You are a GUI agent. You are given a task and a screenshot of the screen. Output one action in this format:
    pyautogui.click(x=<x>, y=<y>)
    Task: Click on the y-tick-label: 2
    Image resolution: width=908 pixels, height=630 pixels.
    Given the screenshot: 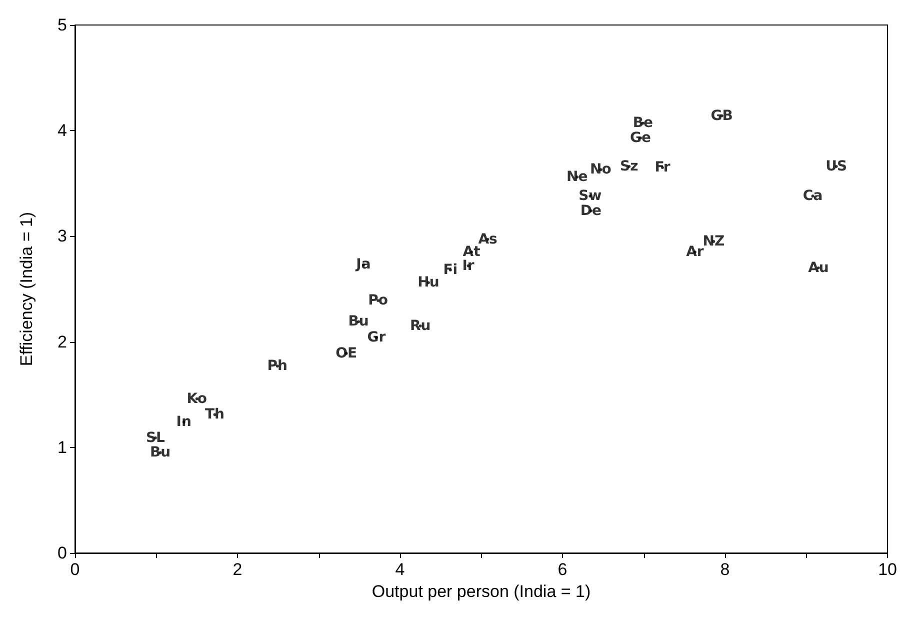 What is the action you would take?
    pyautogui.click(x=62, y=342)
    